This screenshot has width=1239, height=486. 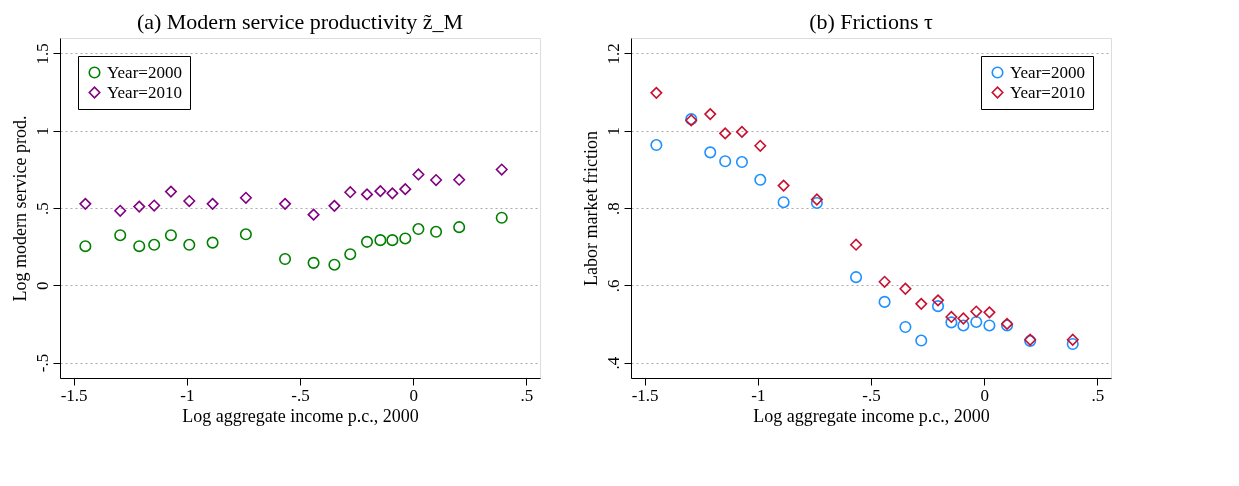 I want to click on y-tick-label: 1.2, so click(x=613, y=54).